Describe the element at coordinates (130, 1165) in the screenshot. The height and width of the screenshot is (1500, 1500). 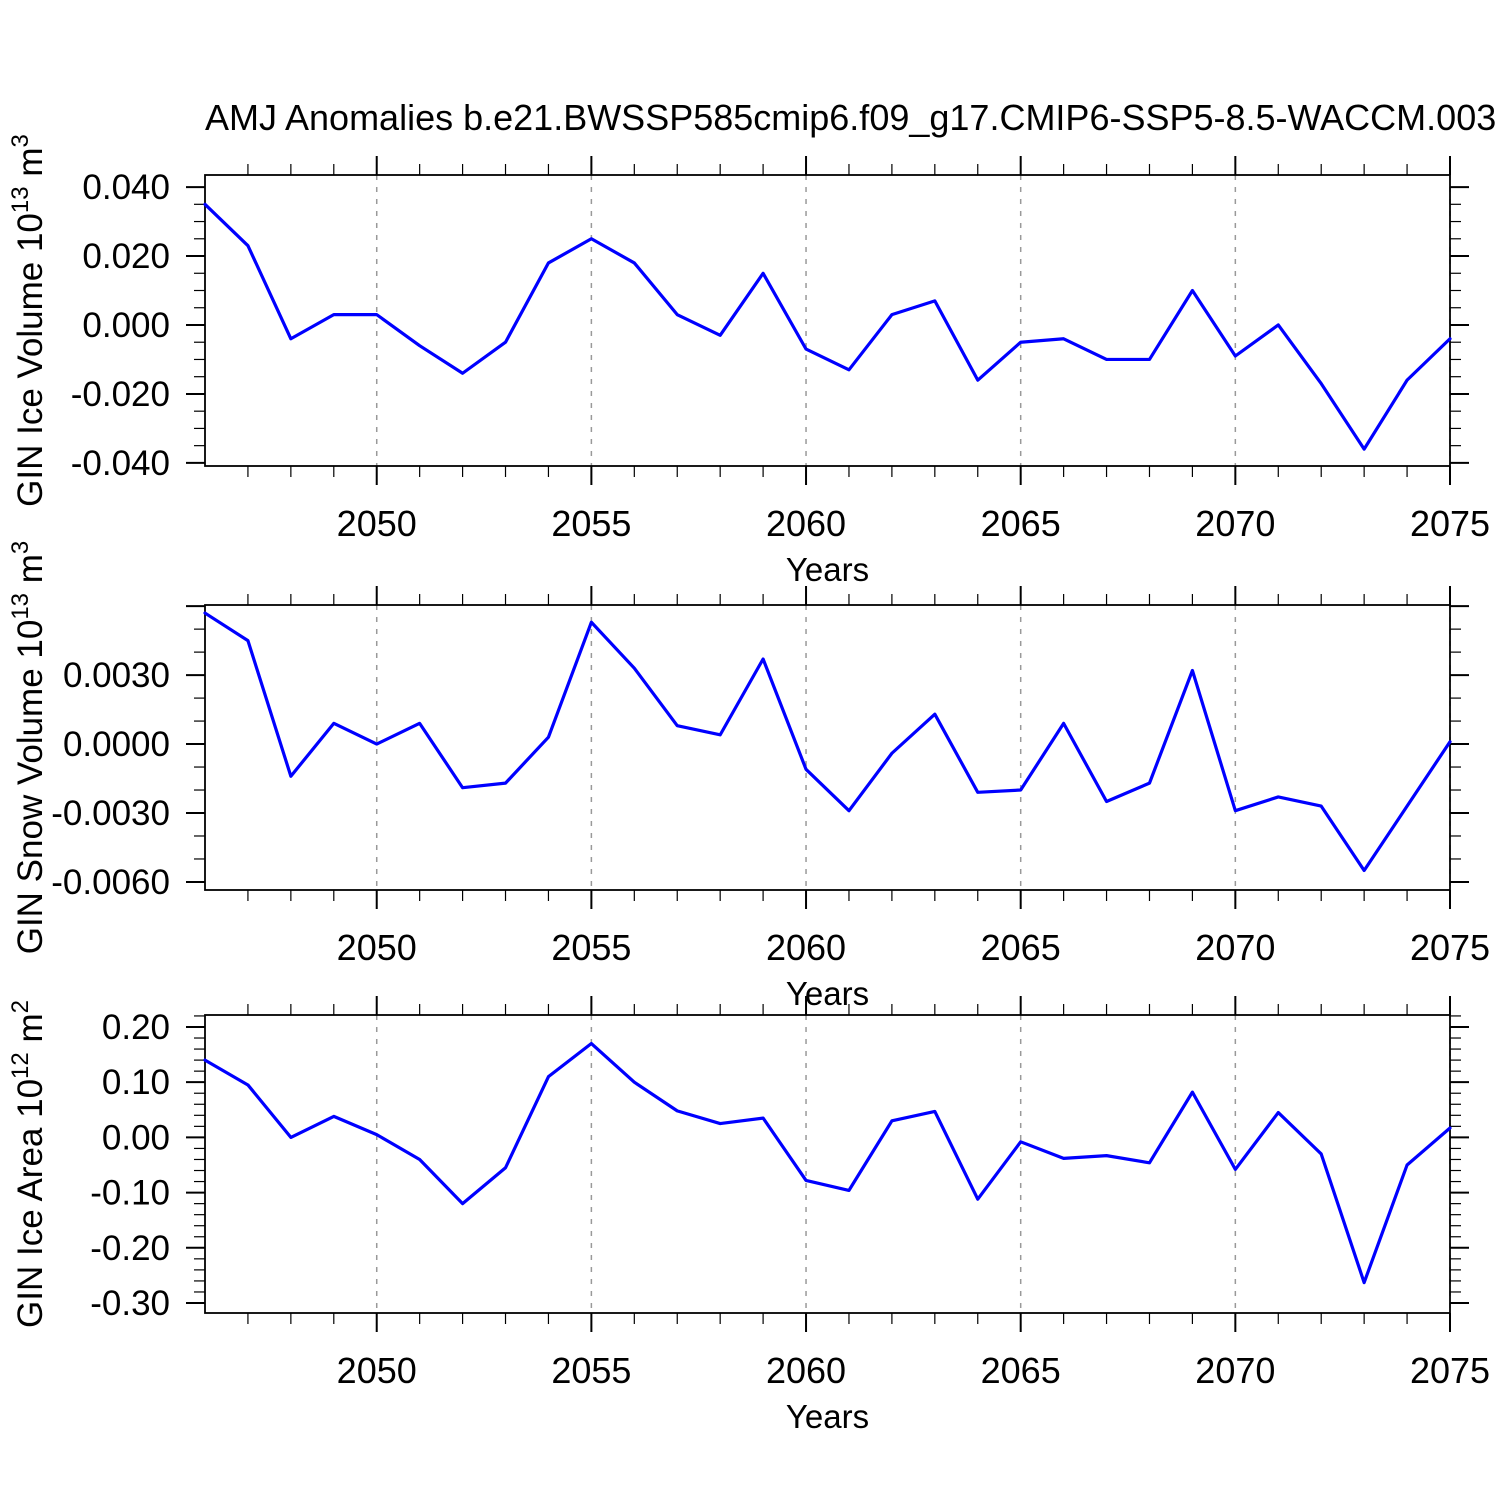
I see `y-tick-labels: 0.20 0.10 0.00 -0.10 -0.20 -0.30` at that location.